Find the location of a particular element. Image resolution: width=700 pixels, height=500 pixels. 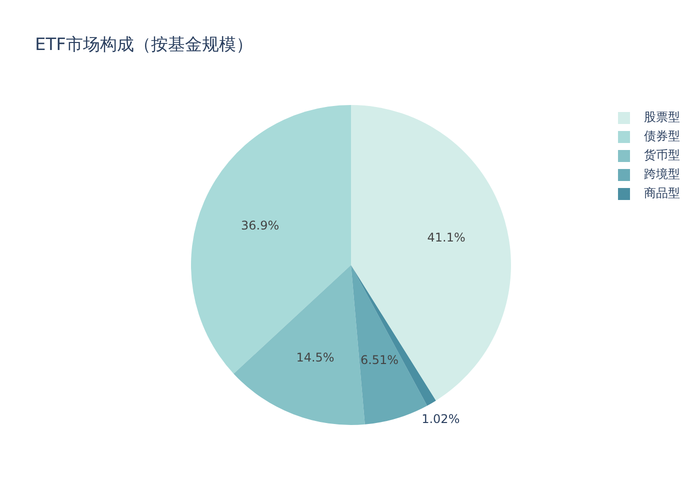

legend-label: 债券型 is located at coordinates (662, 136).